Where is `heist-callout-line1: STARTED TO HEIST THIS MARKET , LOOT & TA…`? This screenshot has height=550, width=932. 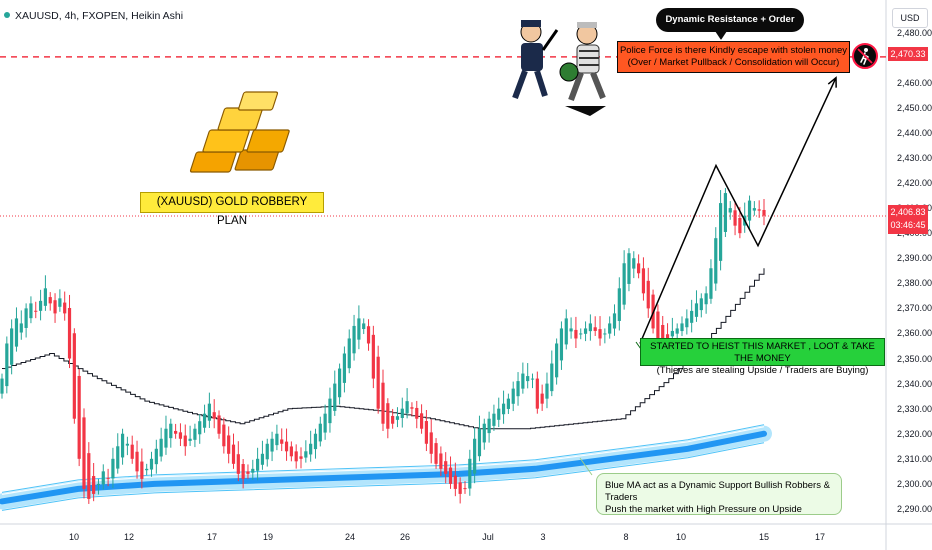
heist-callout-line1: STARTED TO HEIST THIS MARKET , LOOT & TA… is located at coordinates (762, 352).